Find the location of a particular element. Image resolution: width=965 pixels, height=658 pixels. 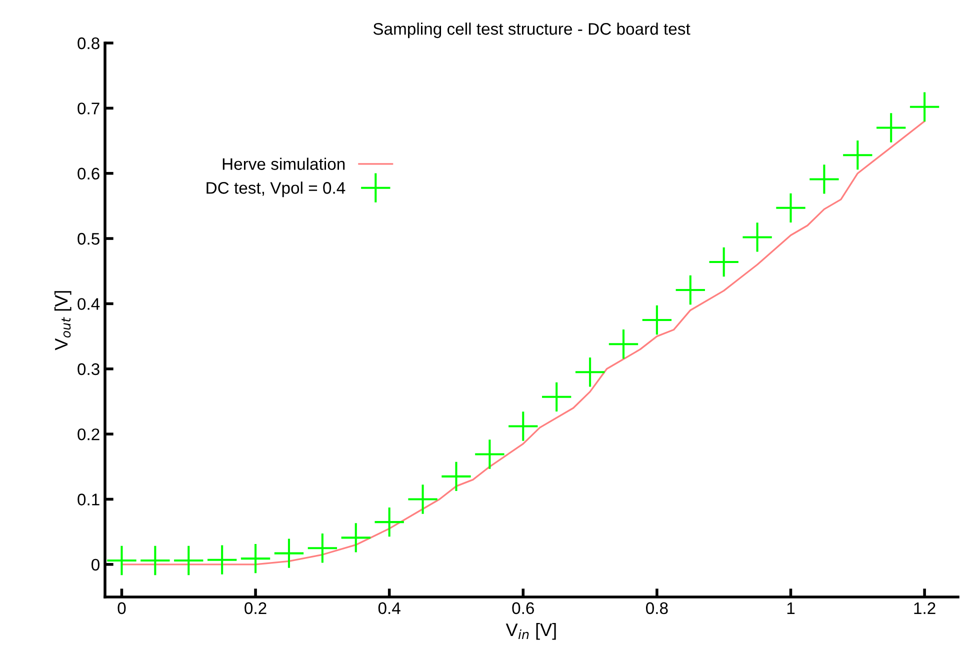

y-tick-label: 0.6 is located at coordinates (89, 174).